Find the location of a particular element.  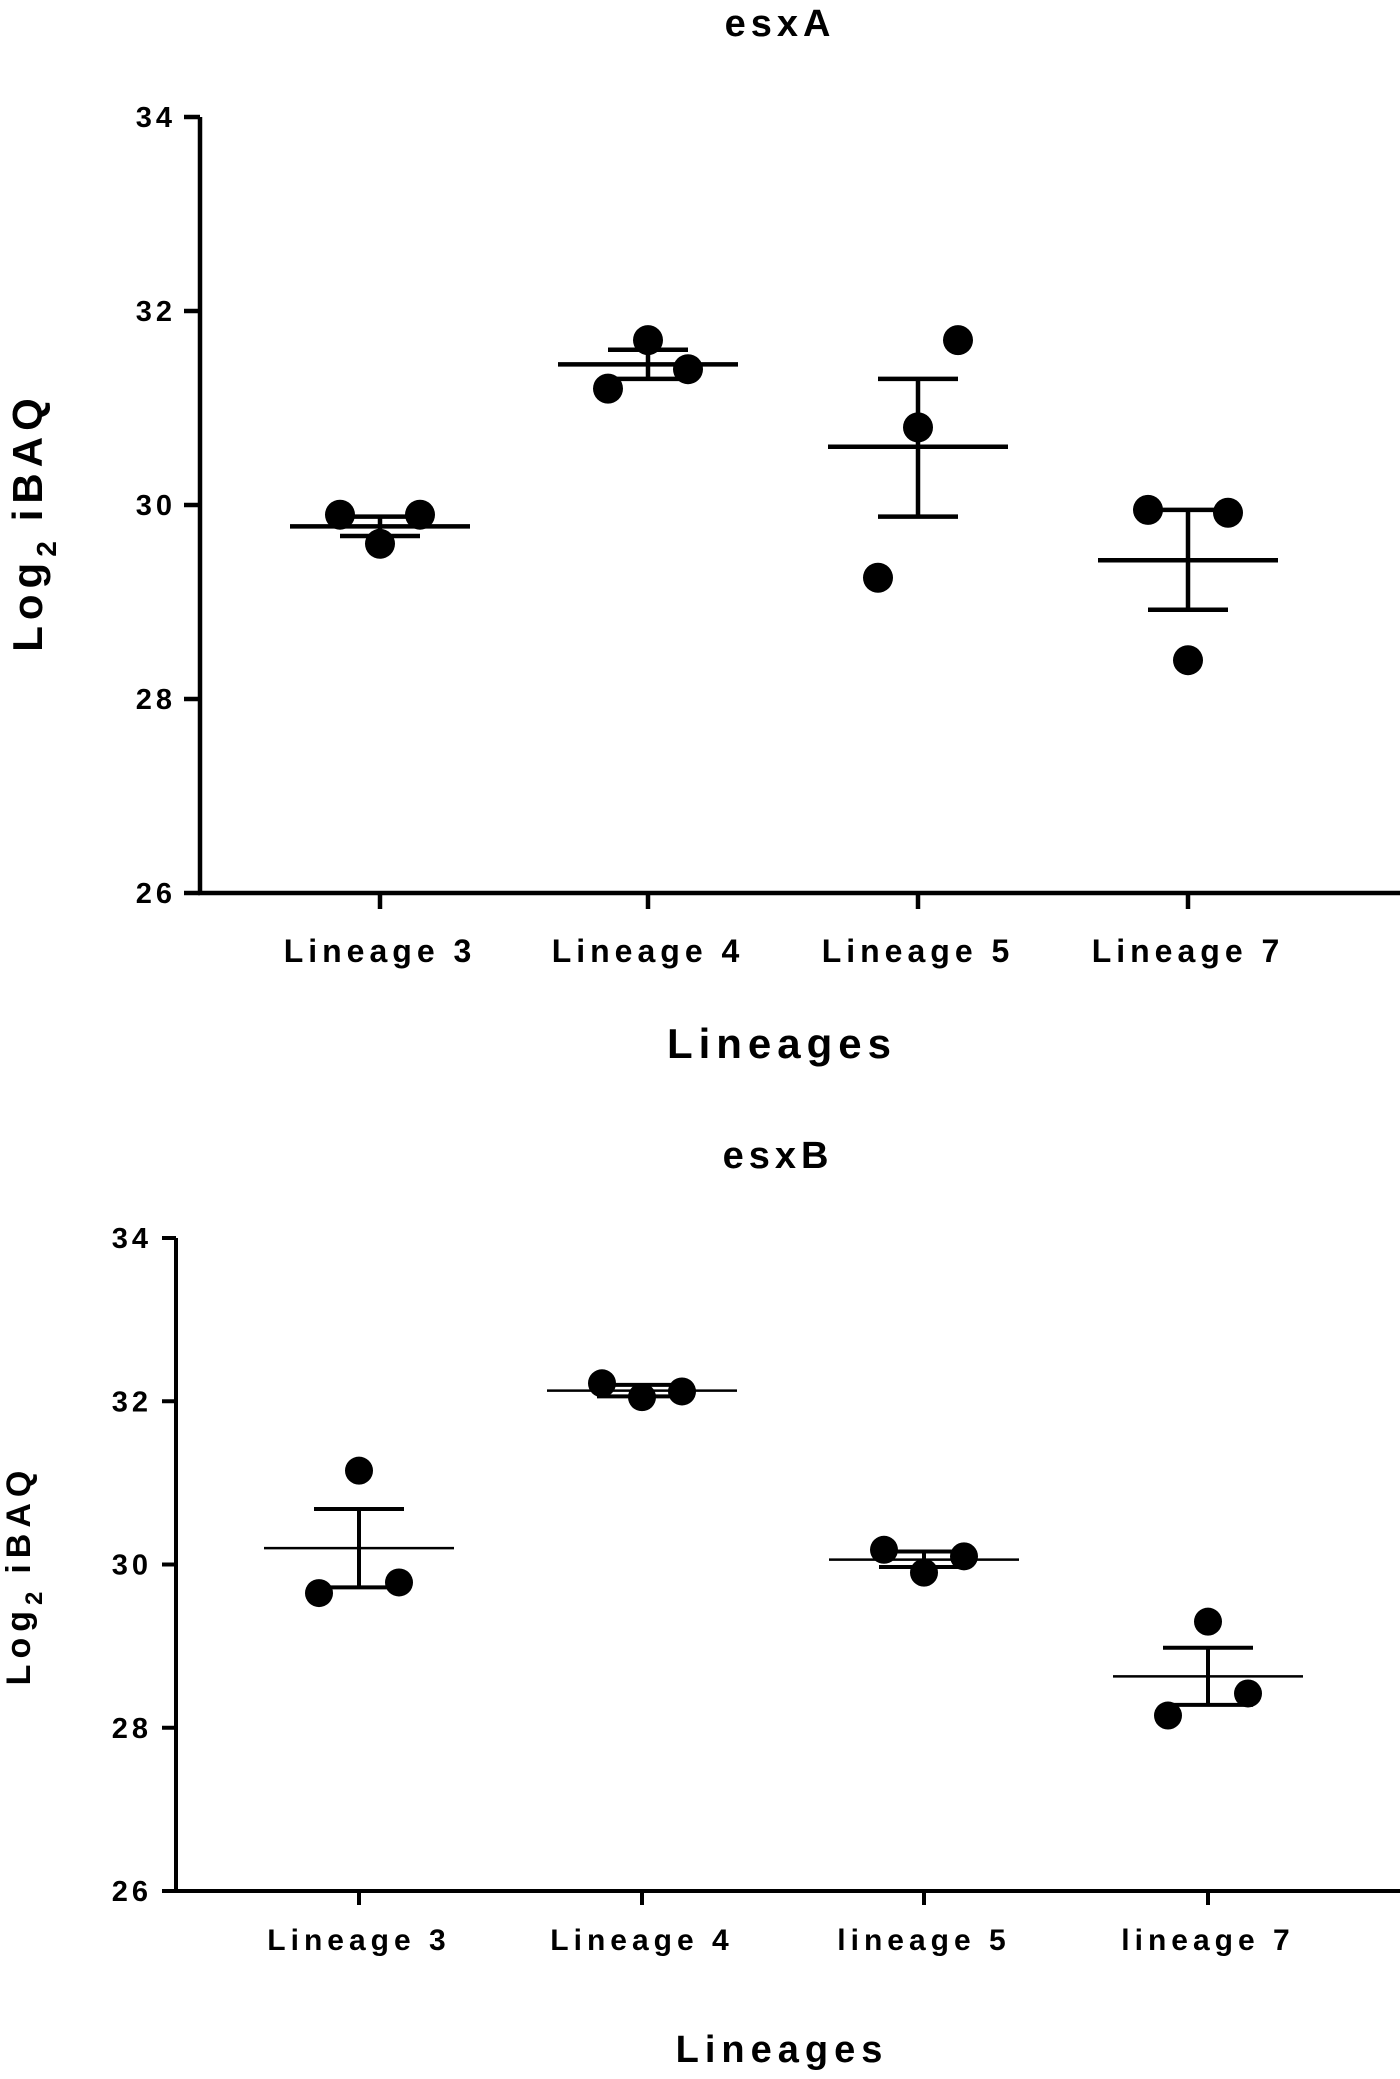

chart-2-x-tick-label: Lineage 4 is located at coordinates (641, 1940).